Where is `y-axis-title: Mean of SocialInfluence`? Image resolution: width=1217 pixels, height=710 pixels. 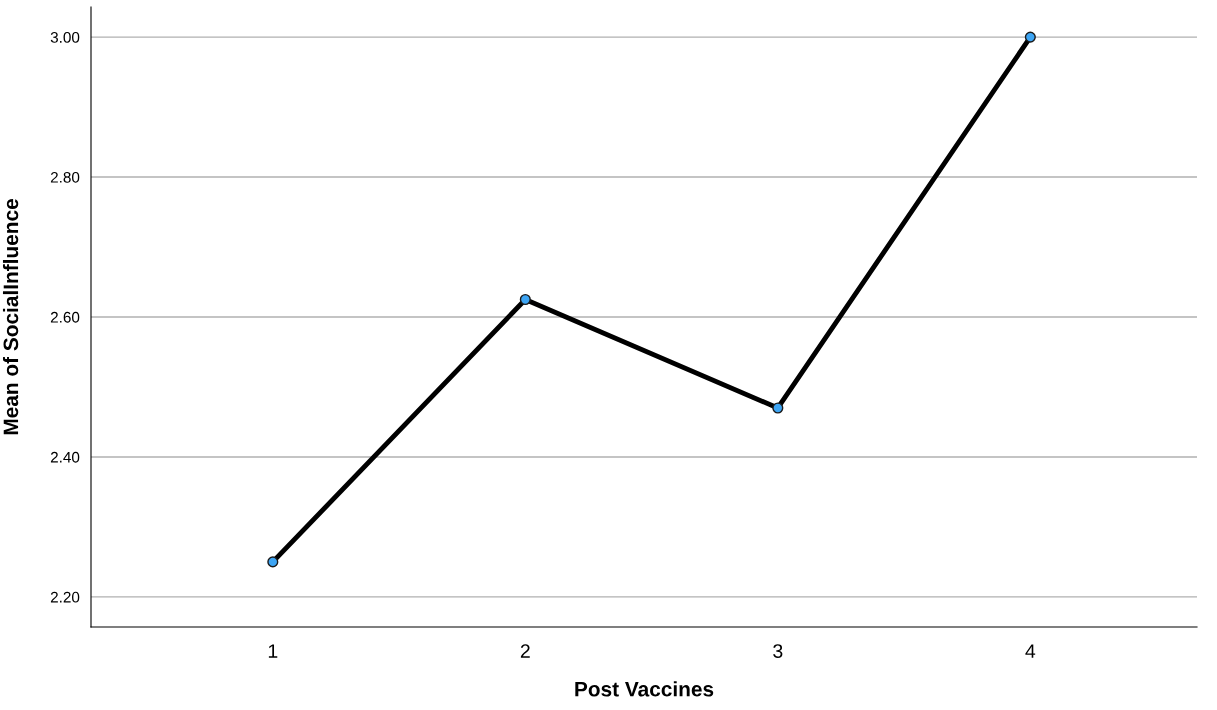 y-axis-title: Mean of SocialInfluence is located at coordinates (10, 317).